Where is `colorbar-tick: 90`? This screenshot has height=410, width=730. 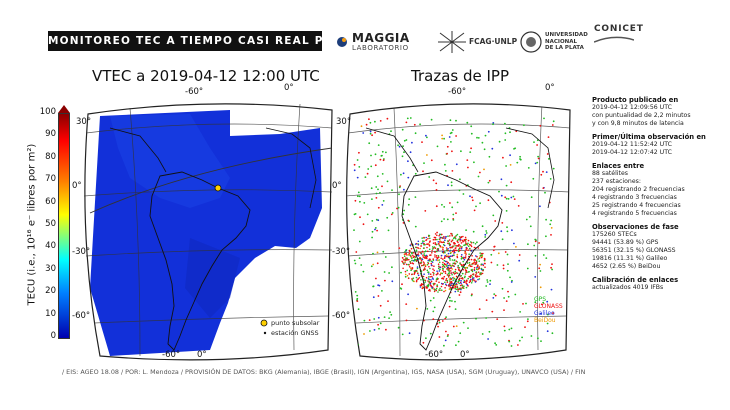 colorbar-tick: 90 is located at coordinates (50, 134).